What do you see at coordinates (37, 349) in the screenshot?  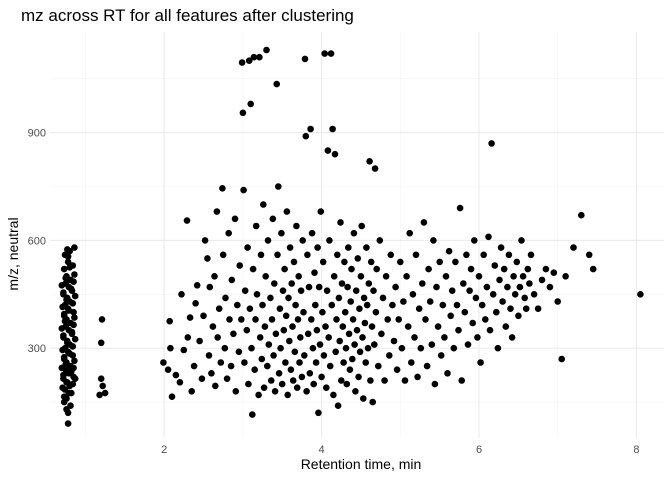 I see `y-tick-label: 300` at bounding box center [37, 349].